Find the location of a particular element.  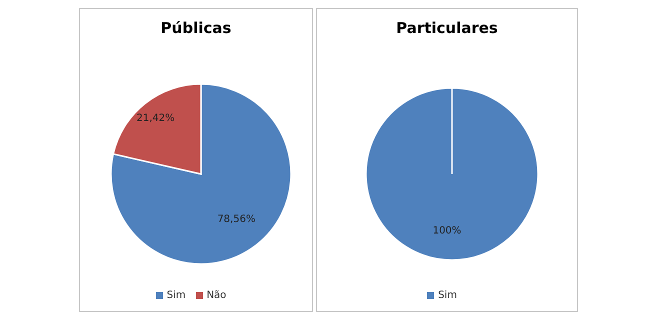

legend-label: Não is located at coordinates (216, 295).